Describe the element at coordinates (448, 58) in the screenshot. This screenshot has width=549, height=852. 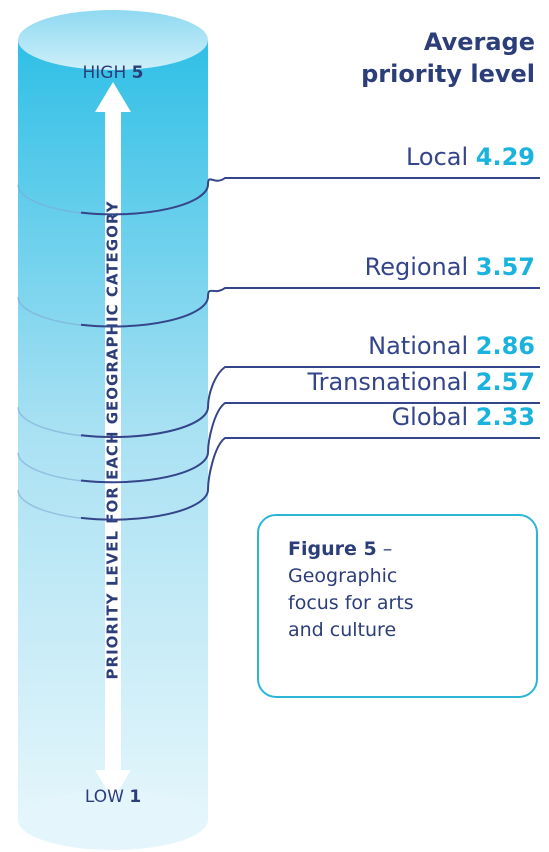
I see `title: Average priority level` at that location.